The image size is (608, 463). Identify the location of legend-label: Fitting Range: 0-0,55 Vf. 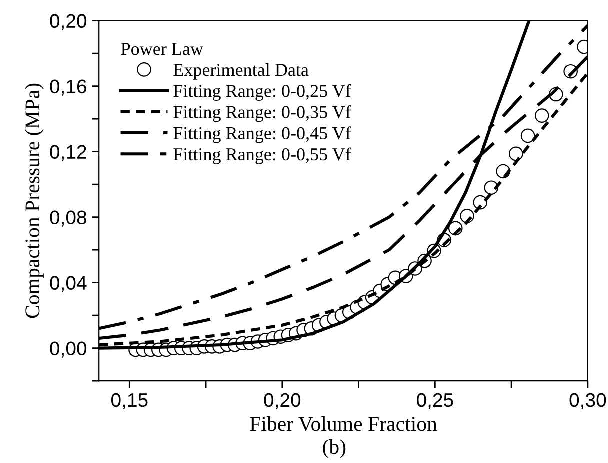
(263, 156).